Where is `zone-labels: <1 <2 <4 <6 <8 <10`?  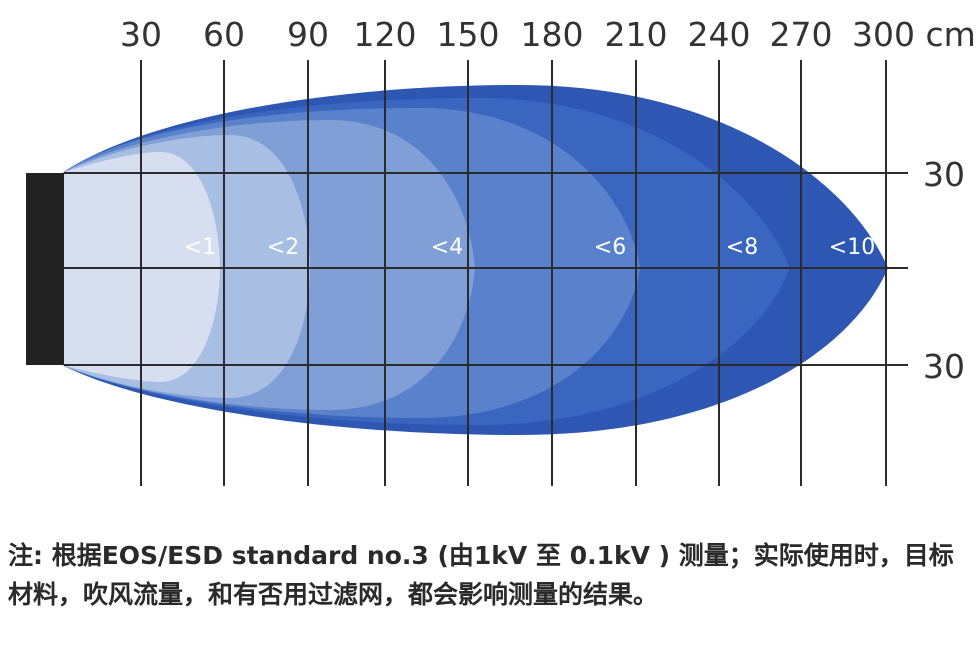
zone-labels: <1 <2 <4 <6 <8 <10 is located at coordinates (529, 247).